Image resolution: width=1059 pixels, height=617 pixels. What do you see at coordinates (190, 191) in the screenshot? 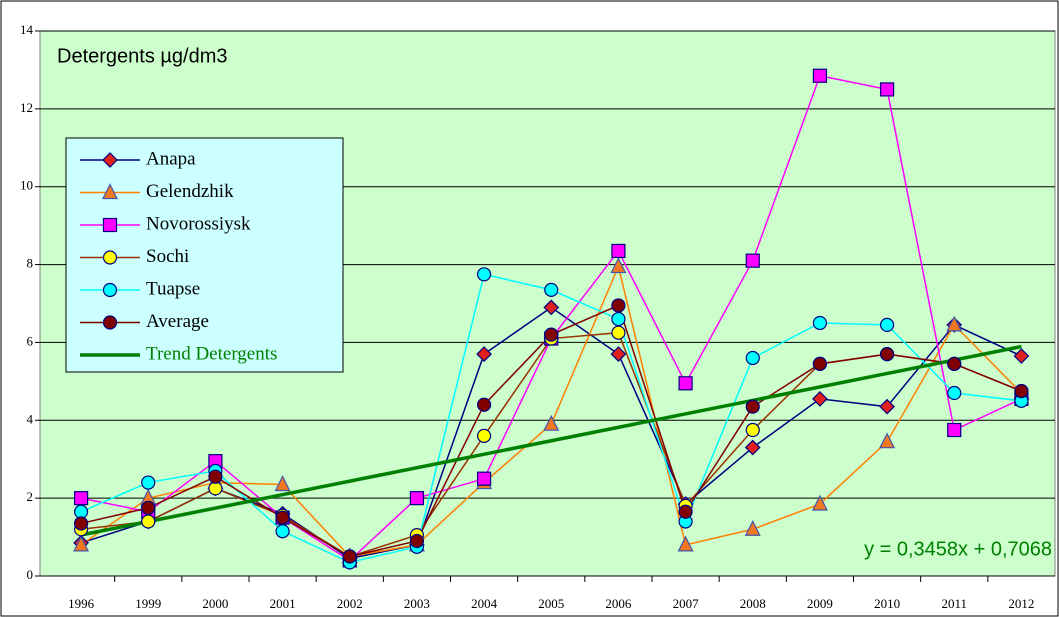
I see `legend-label: Gelendzhik` at bounding box center [190, 191].